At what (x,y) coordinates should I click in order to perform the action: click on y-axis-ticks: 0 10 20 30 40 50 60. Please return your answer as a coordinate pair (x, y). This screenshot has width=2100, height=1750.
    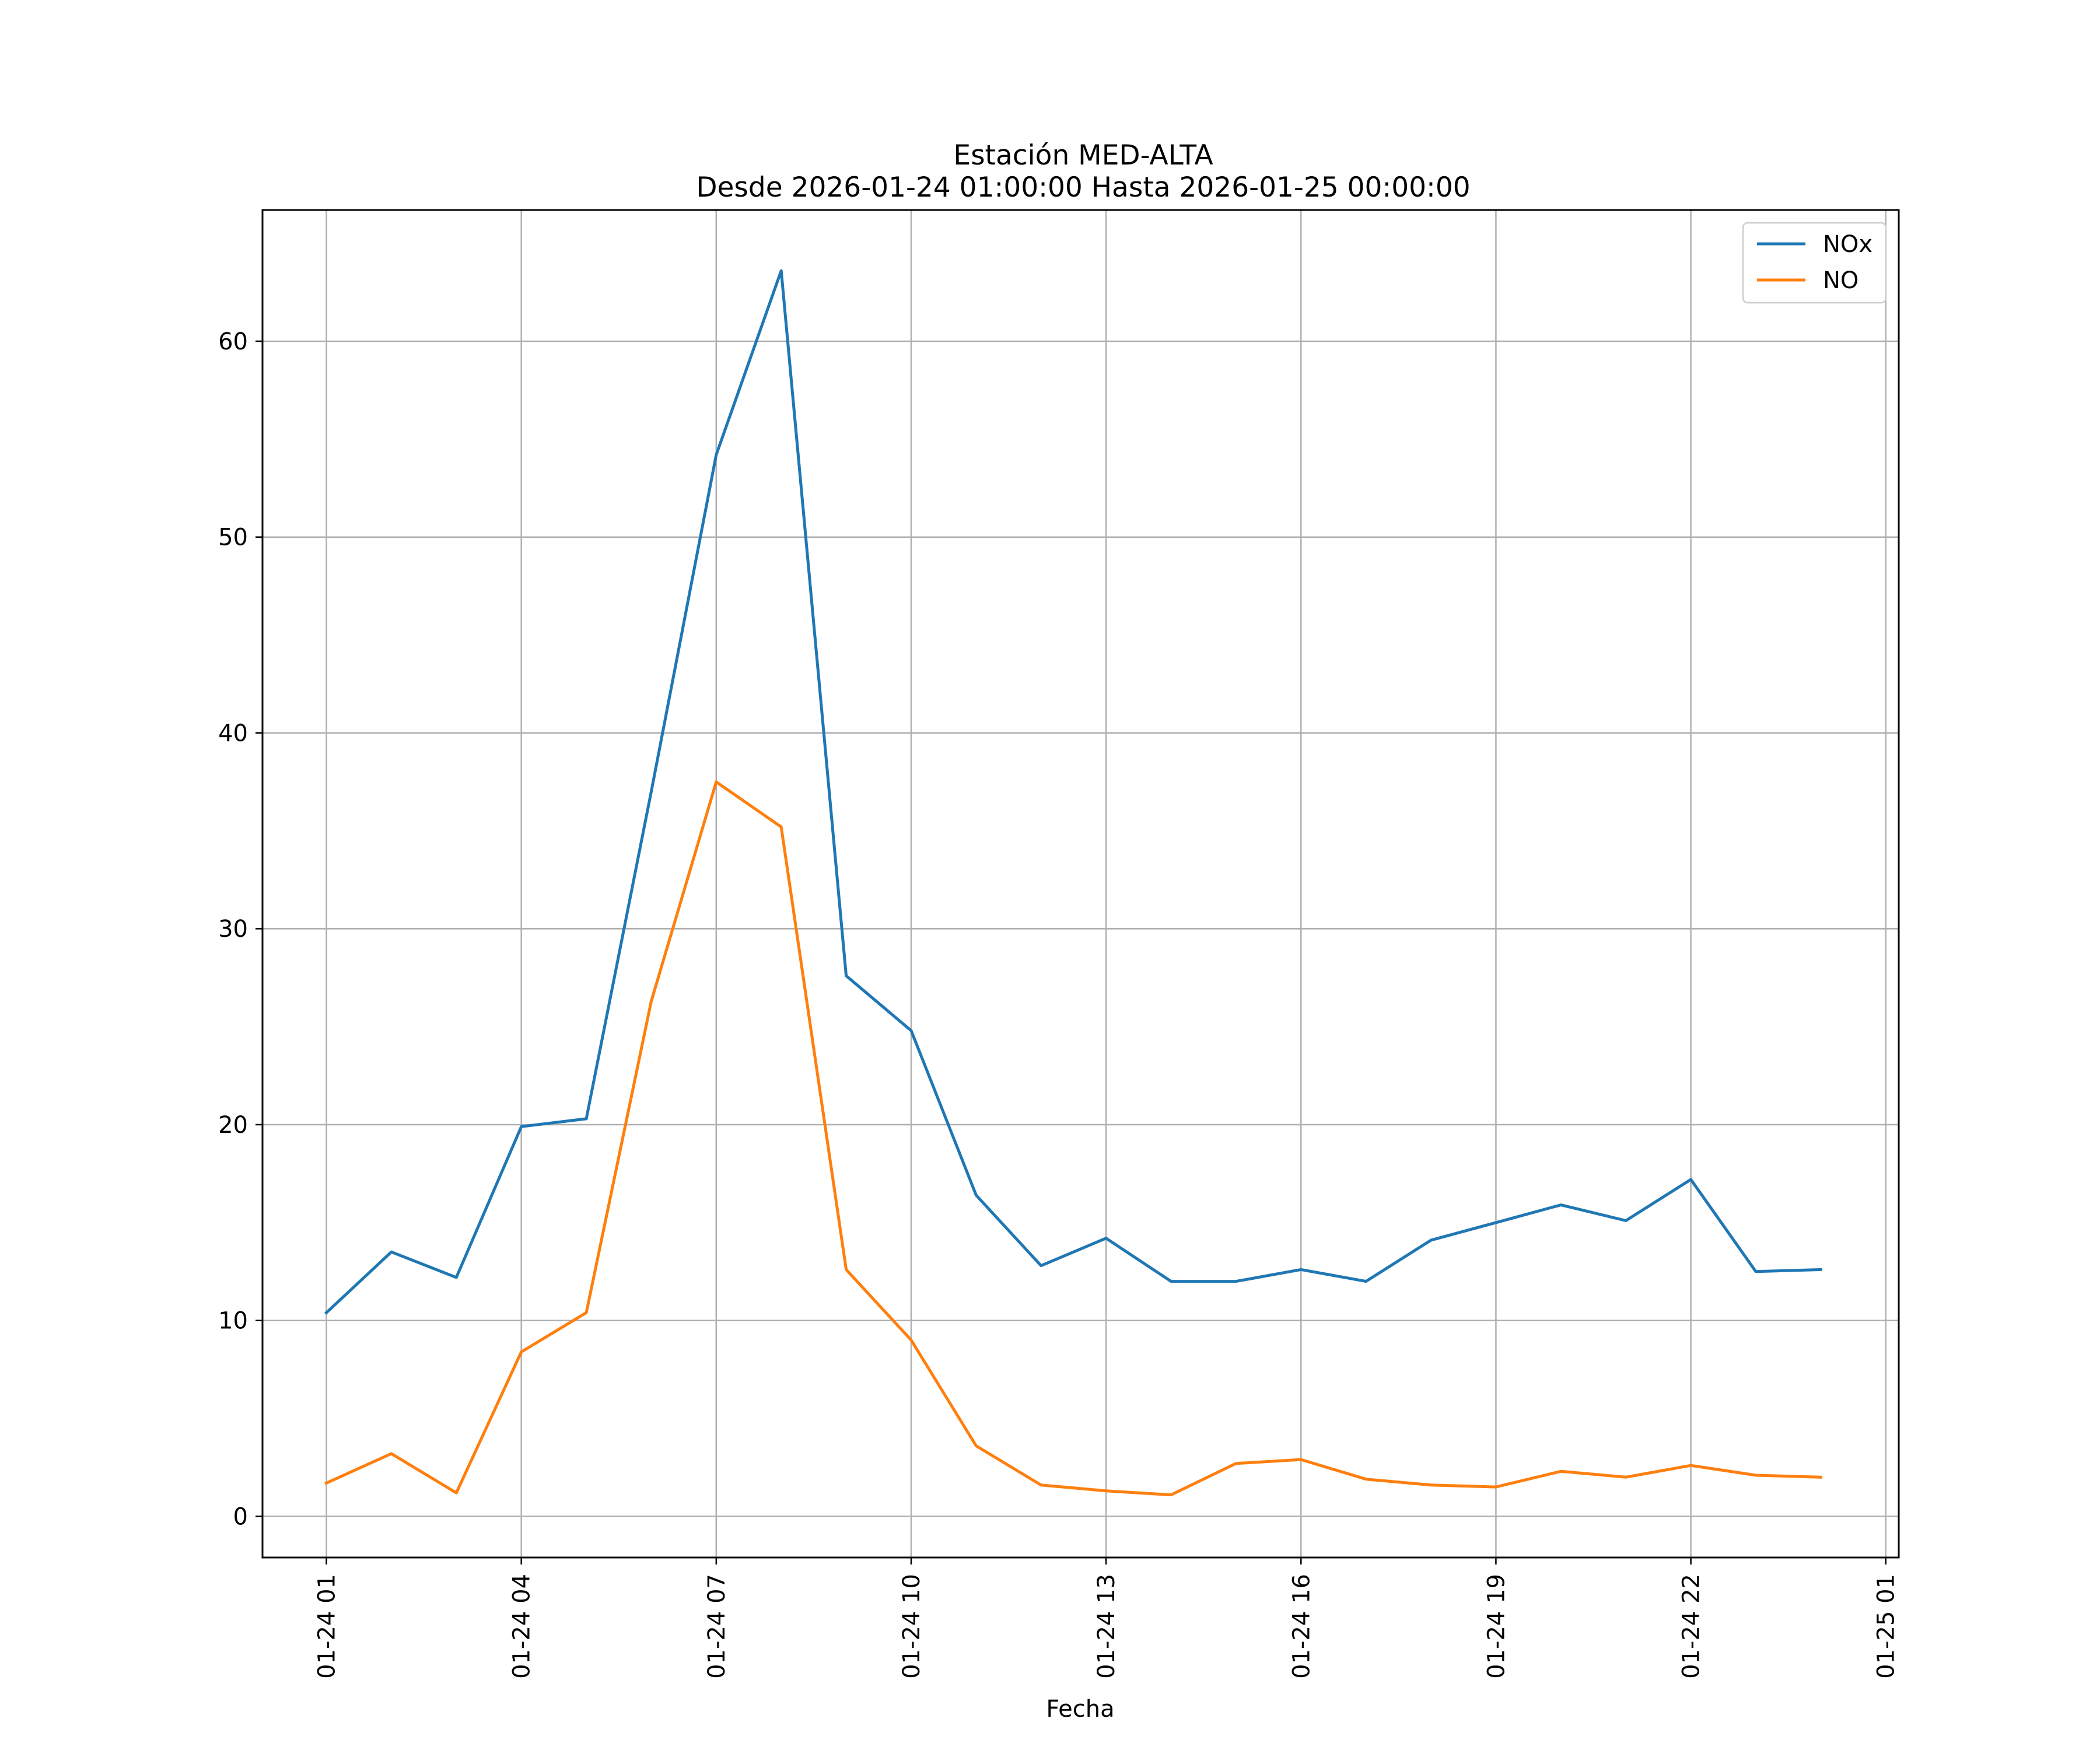
    Looking at the image, I should click on (240, 929).